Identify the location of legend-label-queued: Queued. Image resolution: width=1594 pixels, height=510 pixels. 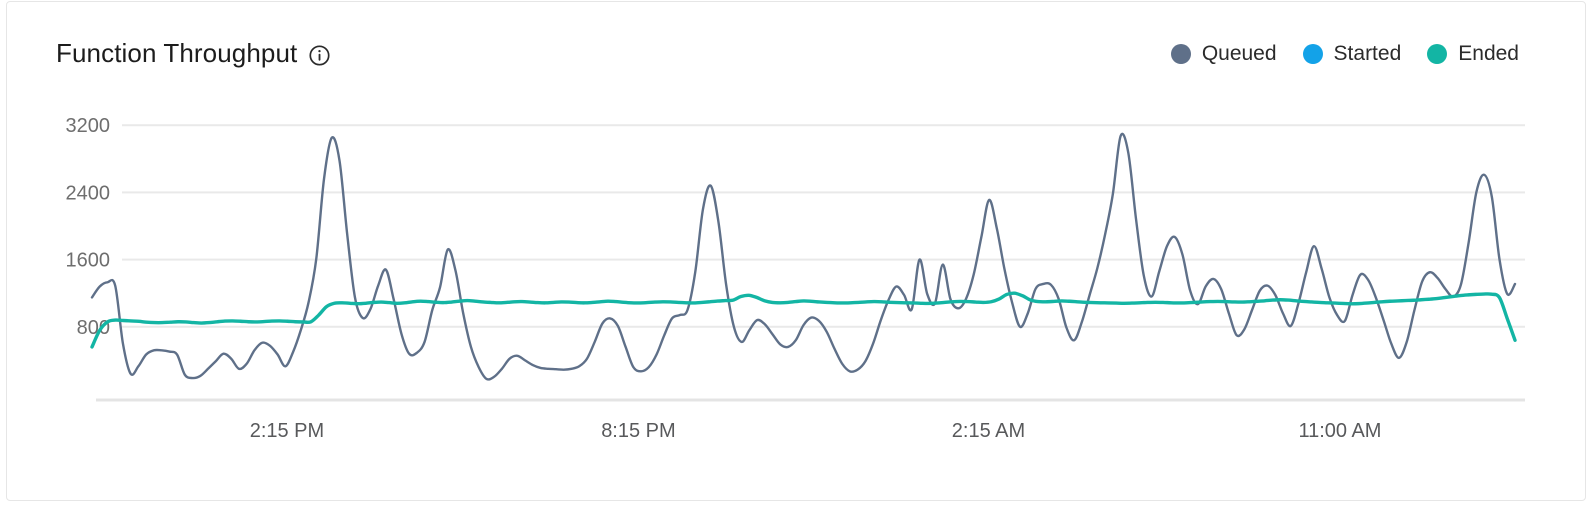
(1239, 53).